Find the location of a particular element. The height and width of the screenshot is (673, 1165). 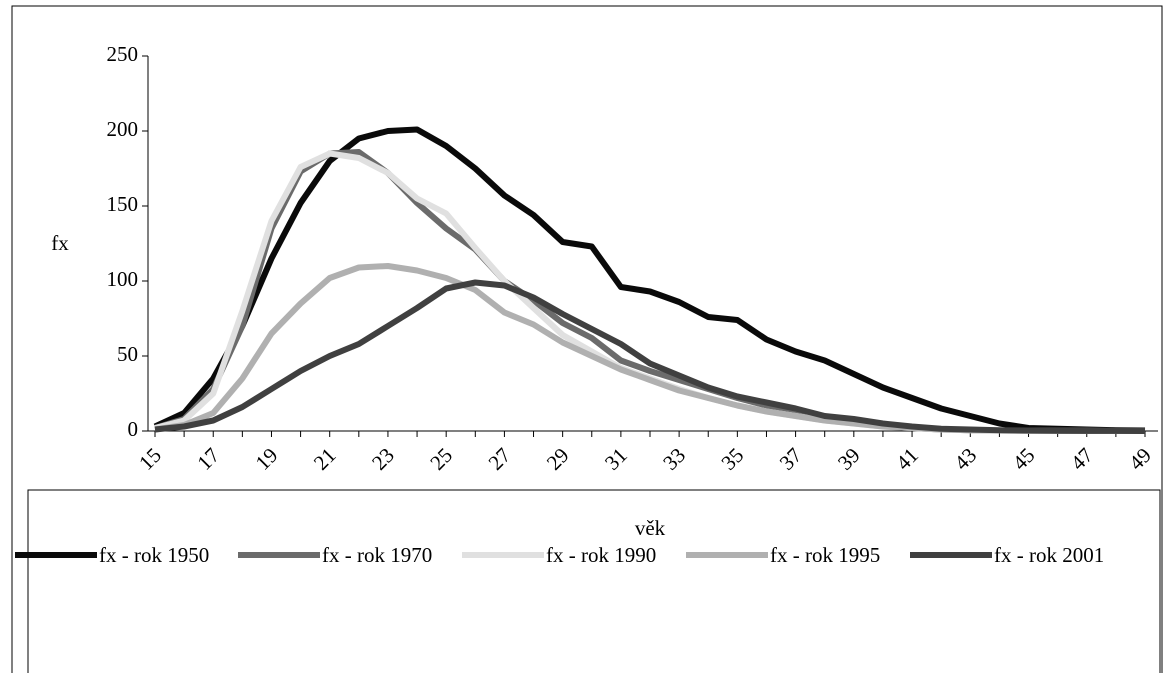

y-tick-label: 0 is located at coordinates (133, 429).